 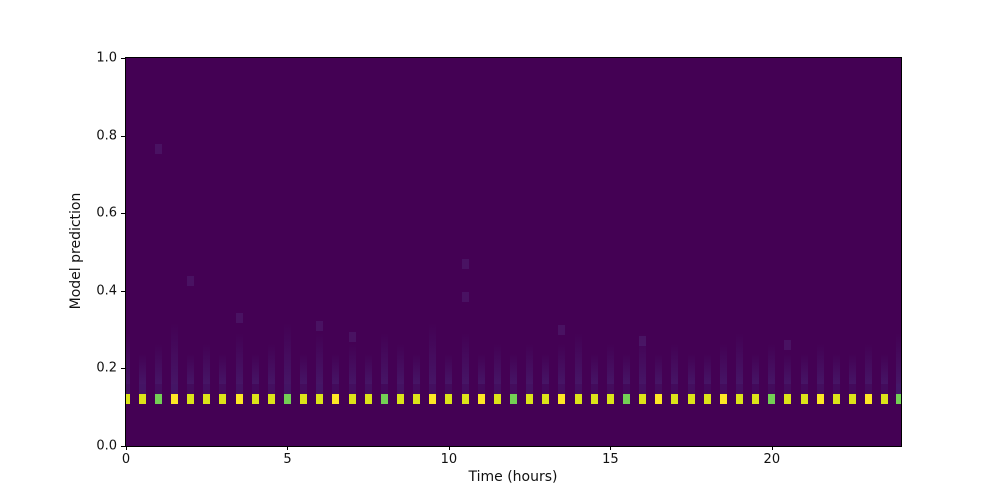 What do you see at coordinates (123, 214) in the screenshot?
I see `y-tick-mark` at bounding box center [123, 214].